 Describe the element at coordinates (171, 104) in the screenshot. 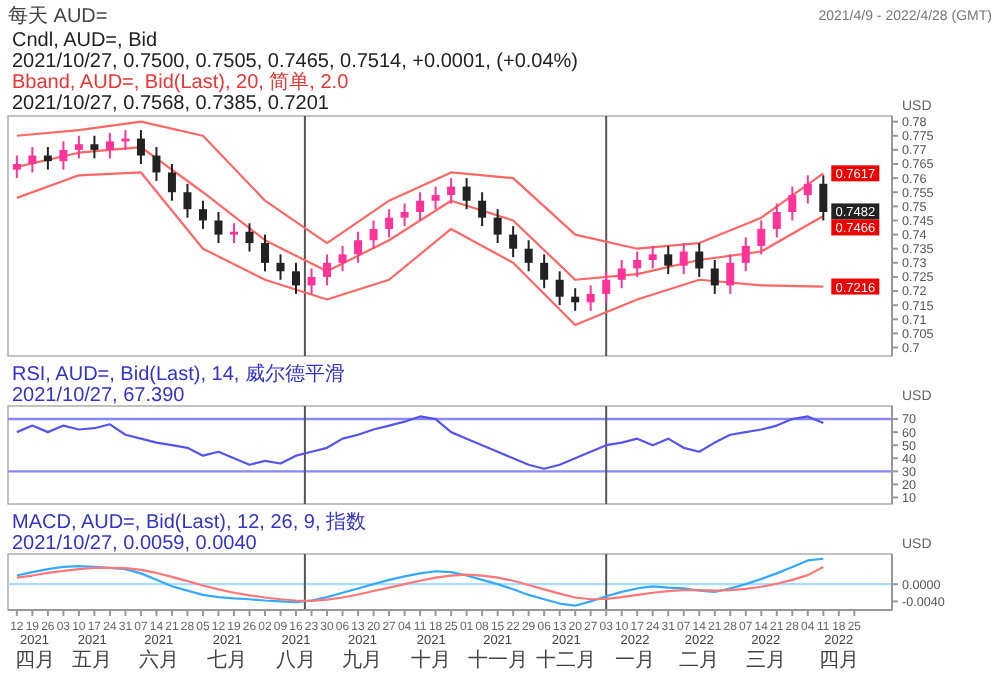

I see `text: 2021/10/27, 0.7568, 0.7385, 0.7201` at that location.